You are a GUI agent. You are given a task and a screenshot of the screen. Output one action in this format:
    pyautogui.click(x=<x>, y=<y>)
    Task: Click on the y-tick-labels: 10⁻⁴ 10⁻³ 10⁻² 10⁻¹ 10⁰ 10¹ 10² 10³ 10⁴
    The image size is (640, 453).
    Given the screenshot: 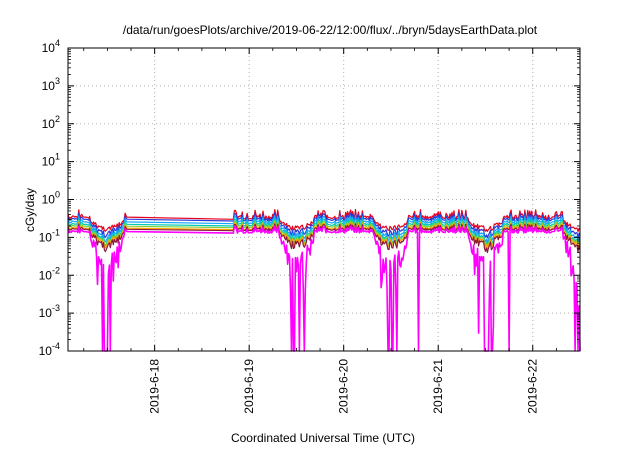 What is the action you would take?
    pyautogui.click(x=49, y=198)
    